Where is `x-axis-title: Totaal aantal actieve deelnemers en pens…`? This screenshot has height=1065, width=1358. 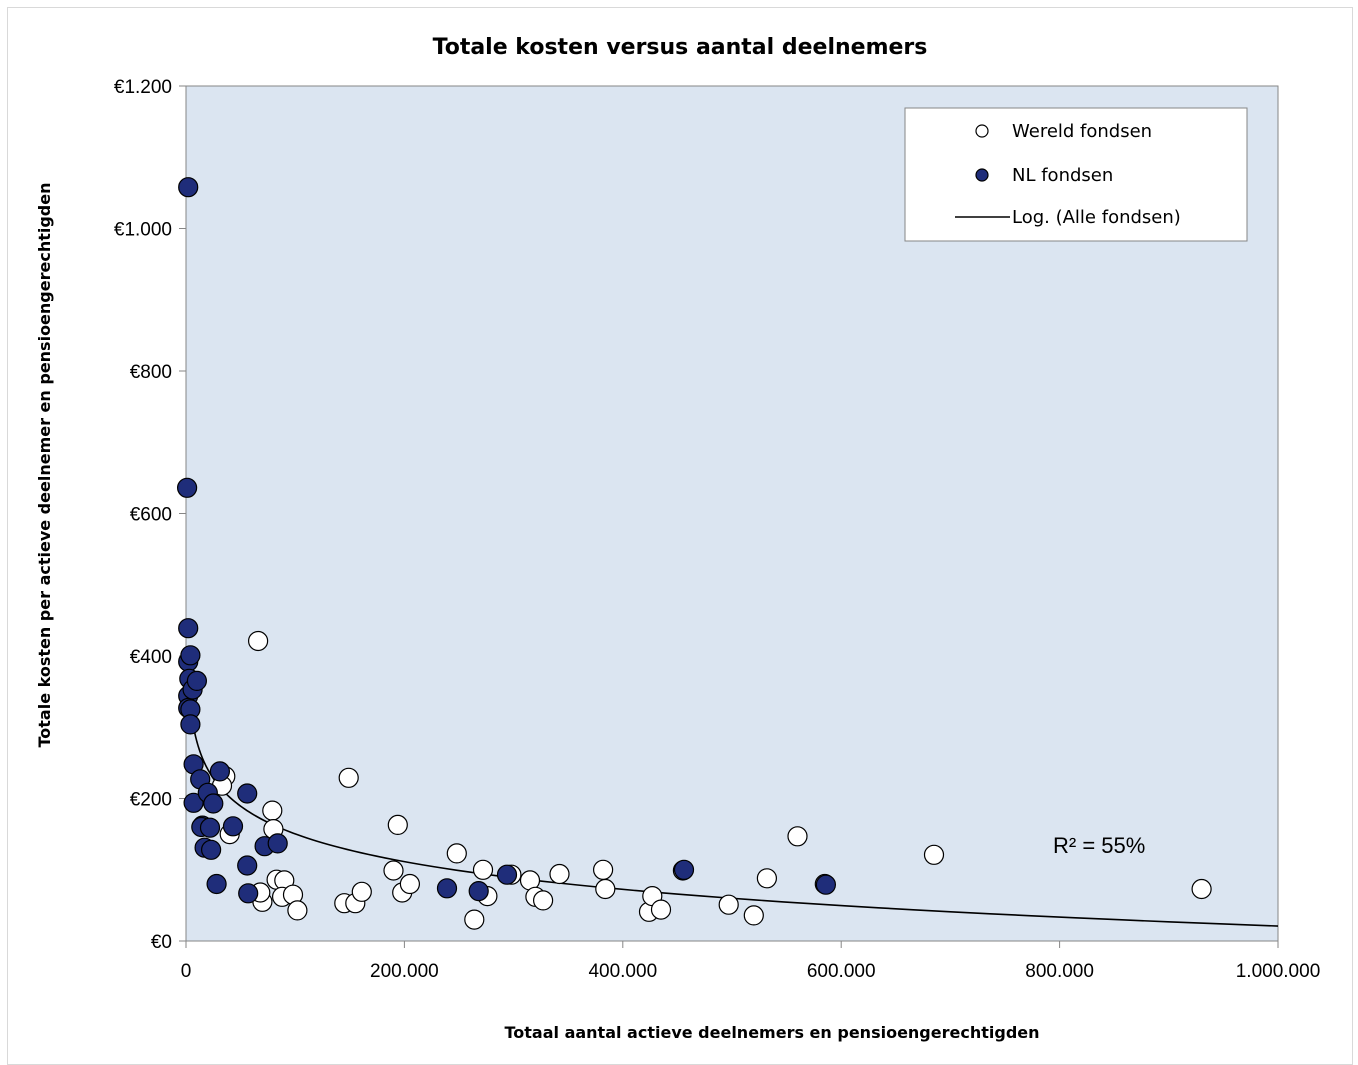
x-axis-title: Totaal aantal actieve deelnemers en pens… is located at coordinates (771, 1032).